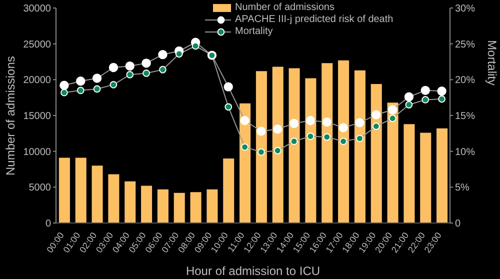 This screenshot has height=279, width=500. Describe the element at coordinates (37, 116) in the screenshot. I see `y-tick-label: 15000` at that location.